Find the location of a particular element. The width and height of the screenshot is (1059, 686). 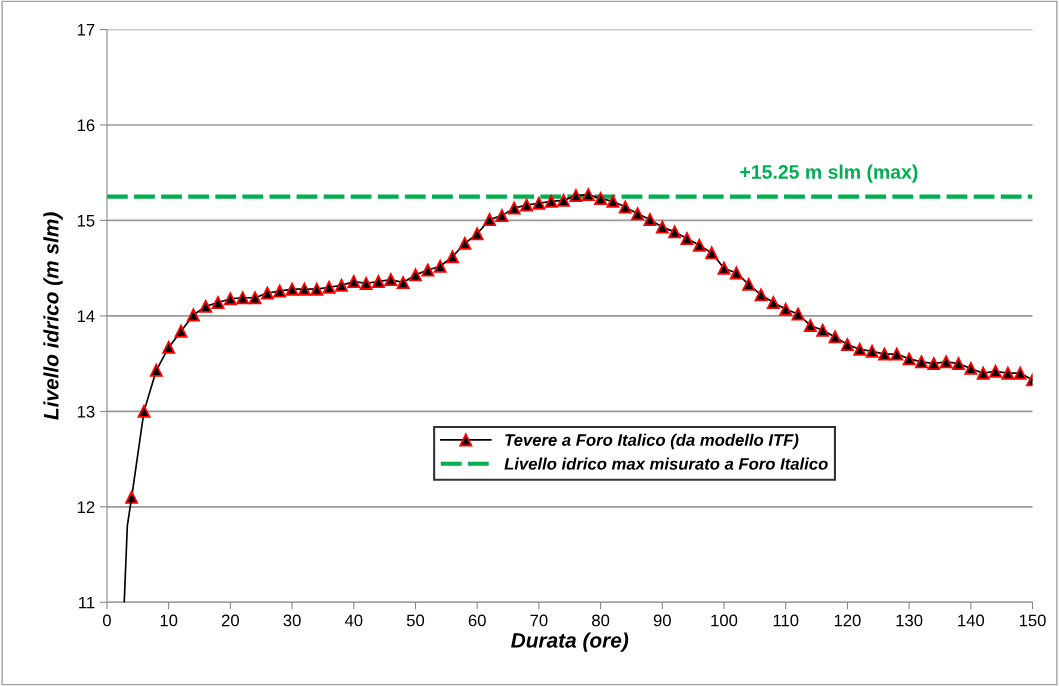

x-tick-label: 40 is located at coordinates (353, 620).